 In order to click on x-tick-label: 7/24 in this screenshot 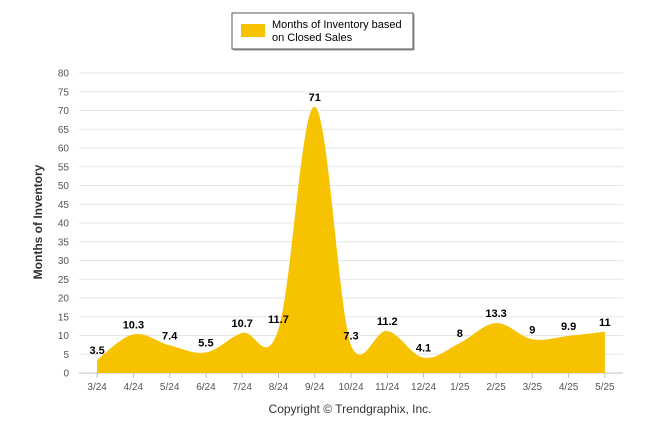, I will do `click(242, 387)`.